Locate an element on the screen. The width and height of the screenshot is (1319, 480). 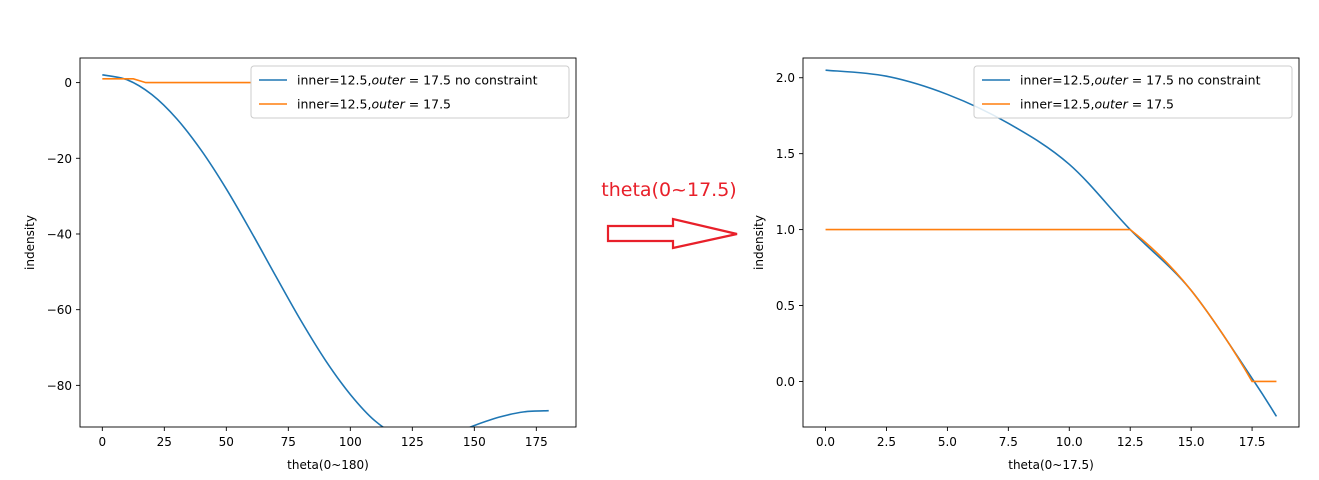
x-tick-label: 7.5 is located at coordinates (1008, 442).